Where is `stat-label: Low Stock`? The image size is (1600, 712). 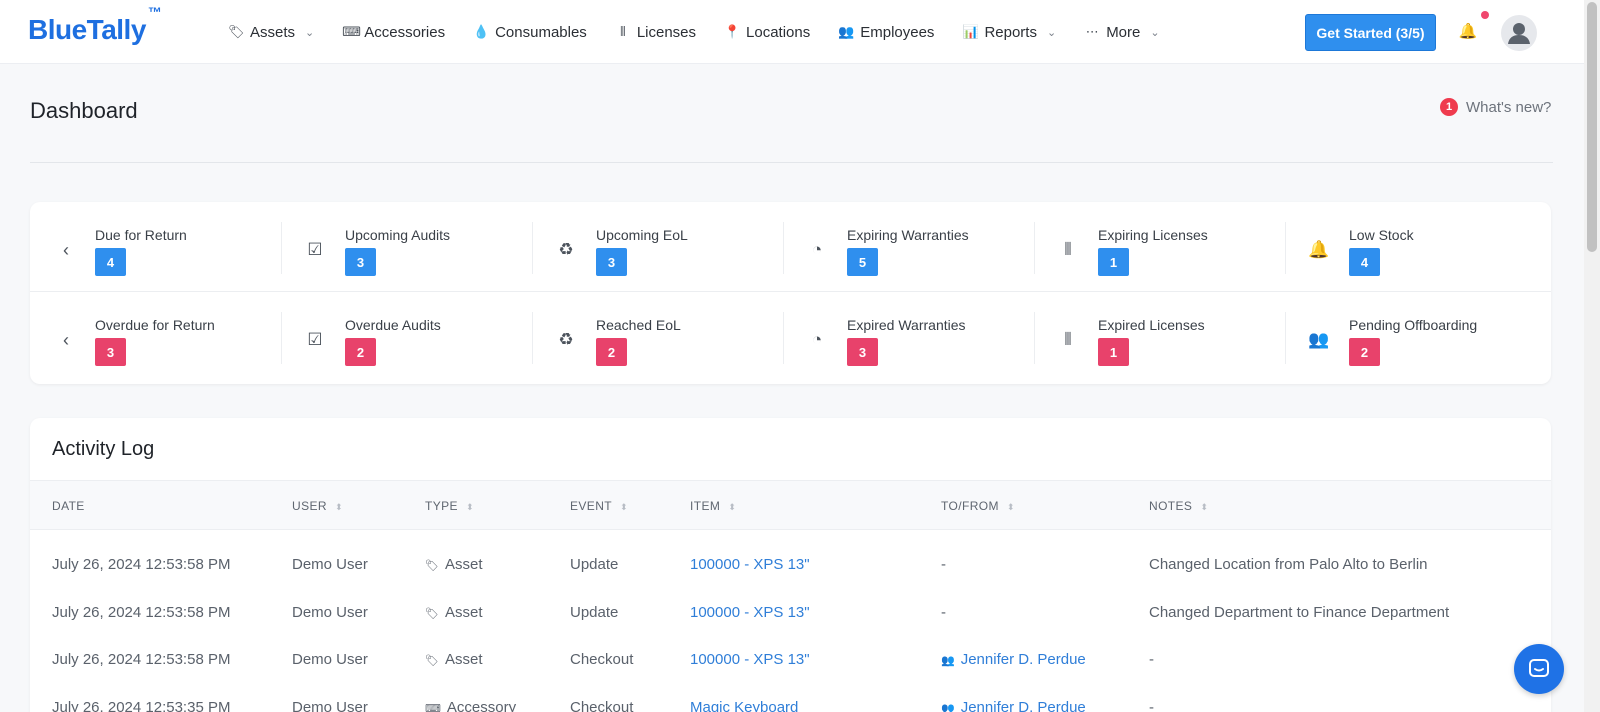
stat-label: Low Stock is located at coordinates (1381, 235).